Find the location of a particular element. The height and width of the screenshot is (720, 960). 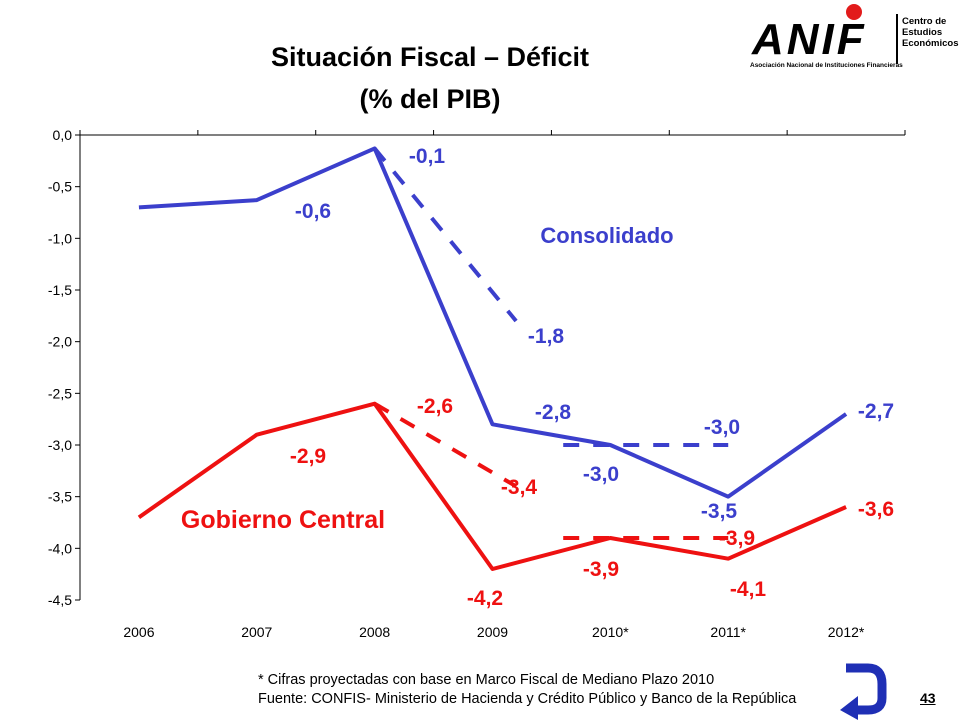

y-tick-label: -1,5 is located at coordinates (60, 290).